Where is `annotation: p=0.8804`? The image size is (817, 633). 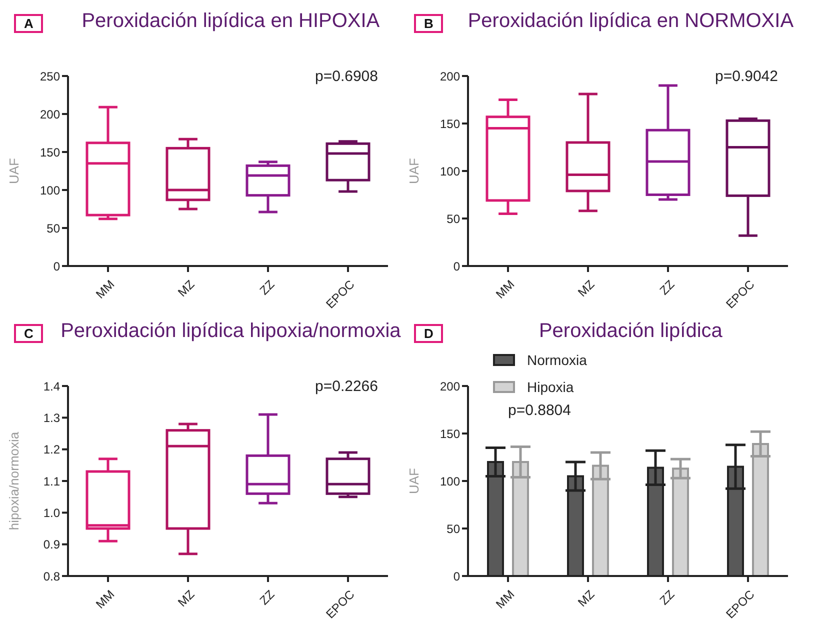
annotation: p=0.8804 is located at coordinates (539, 410).